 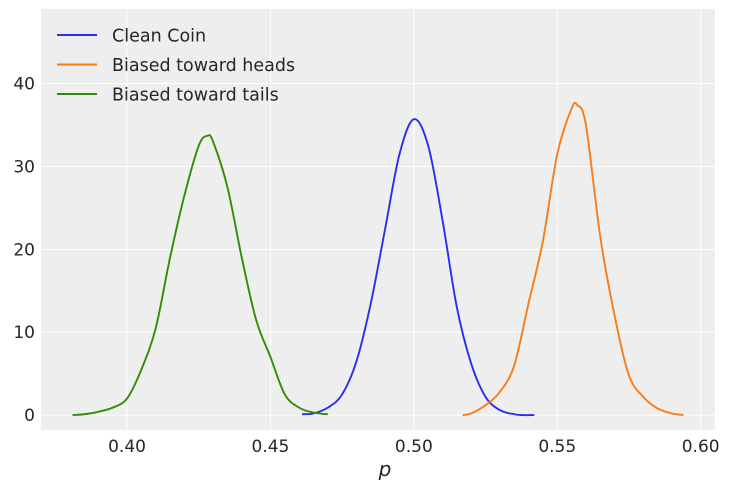 I want to click on x-tick-label: 0.40, so click(x=127, y=447).